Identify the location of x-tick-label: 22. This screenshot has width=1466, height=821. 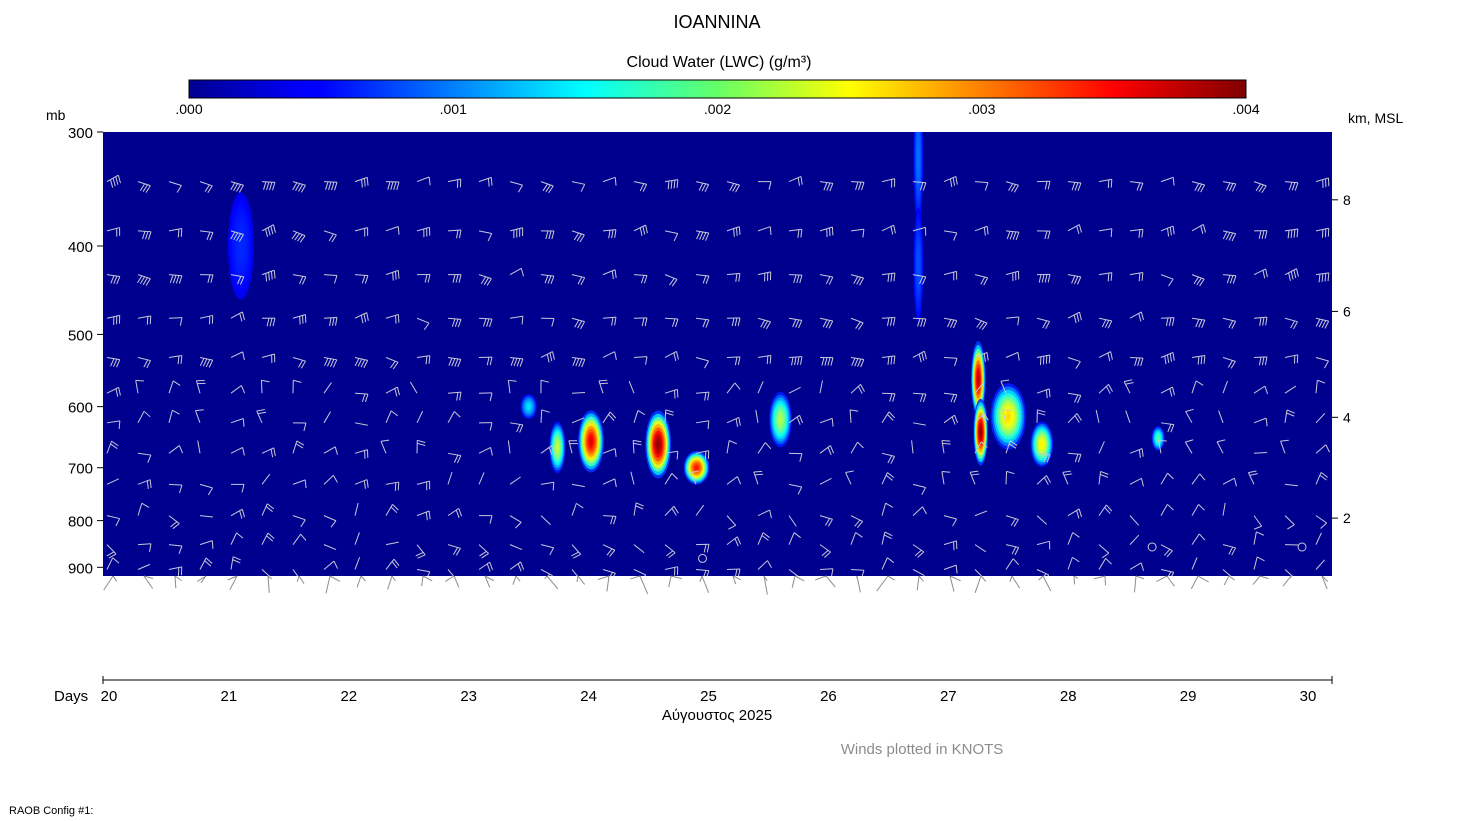
(348, 696).